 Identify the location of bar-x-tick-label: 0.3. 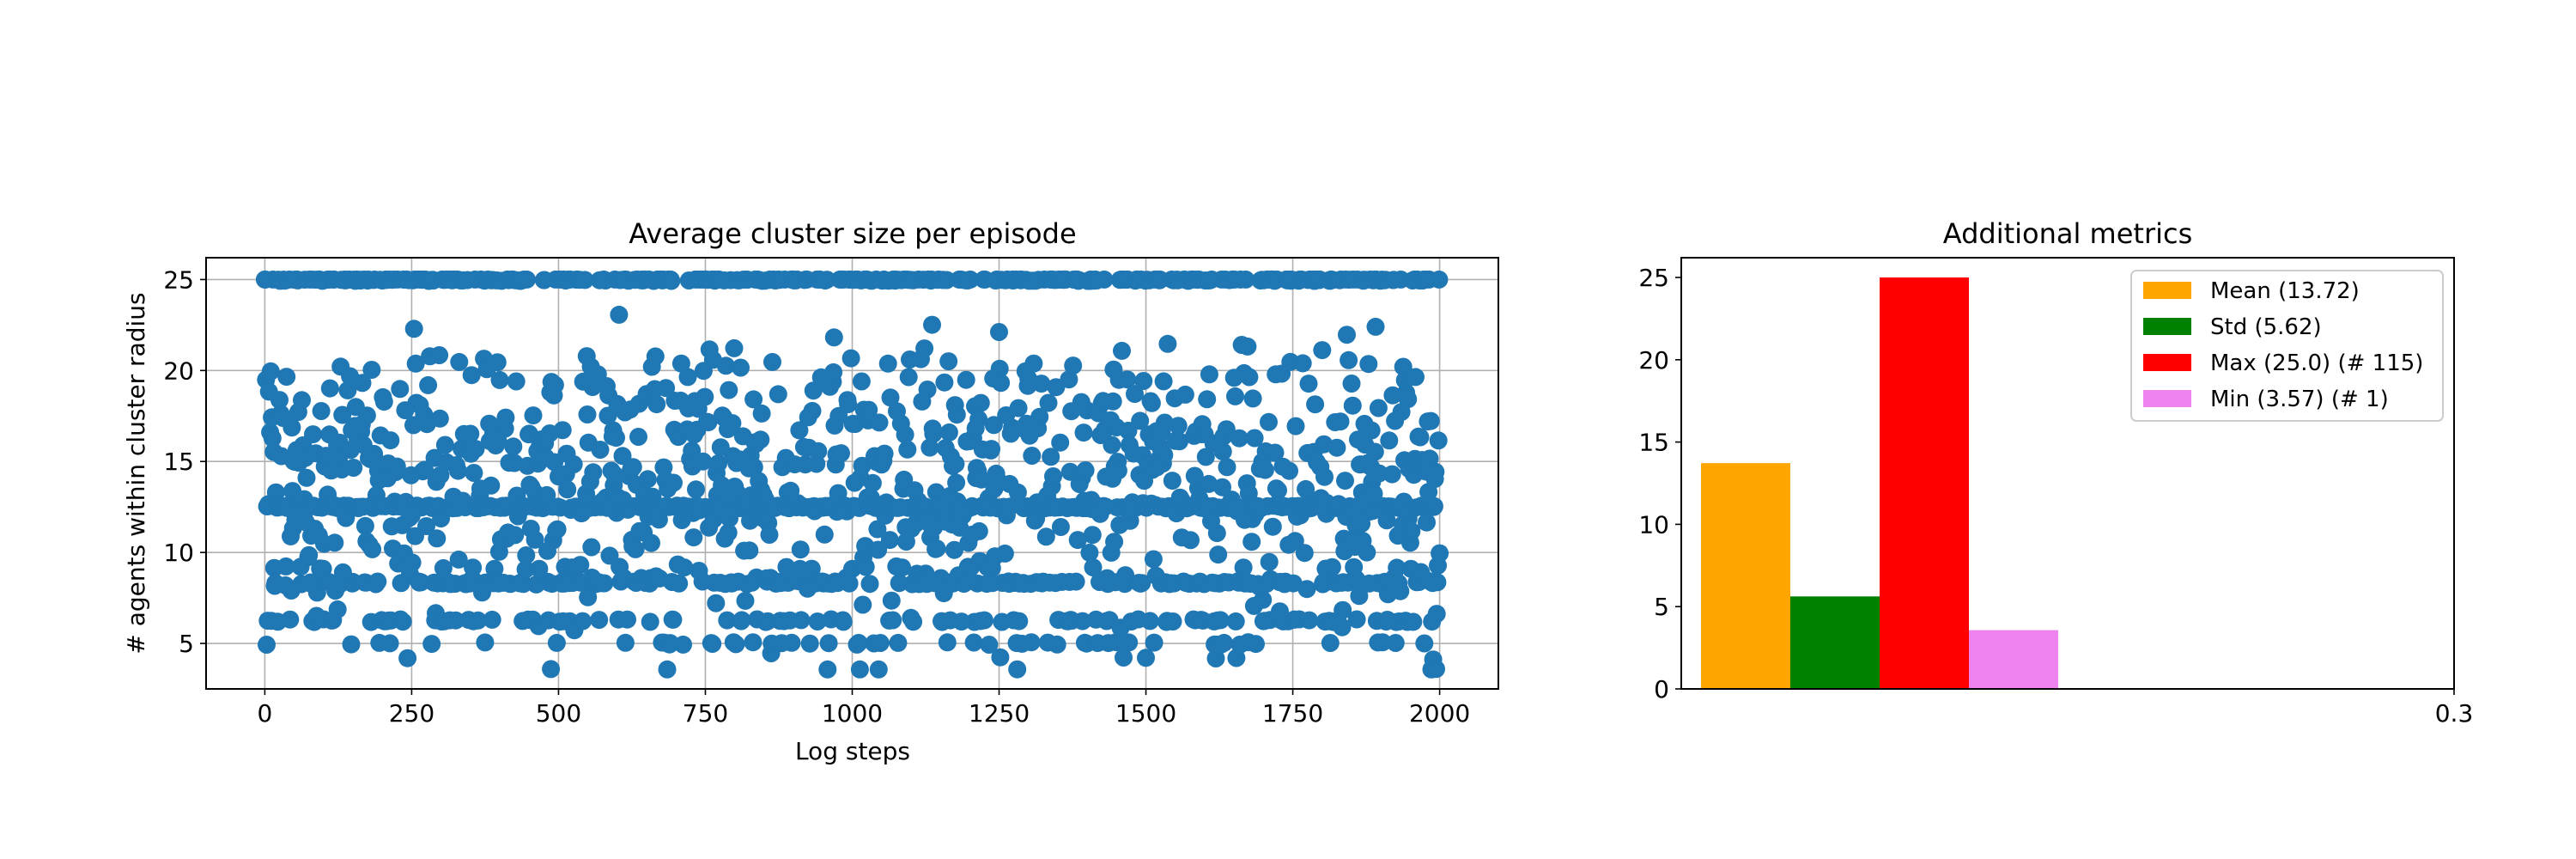
(2455, 714).